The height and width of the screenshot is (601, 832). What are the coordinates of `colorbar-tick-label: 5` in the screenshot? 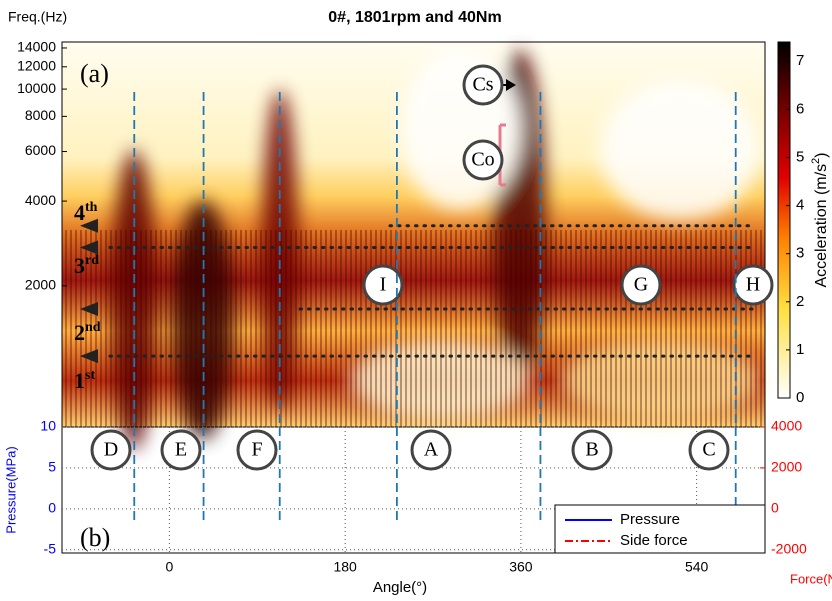 It's located at (800, 156).